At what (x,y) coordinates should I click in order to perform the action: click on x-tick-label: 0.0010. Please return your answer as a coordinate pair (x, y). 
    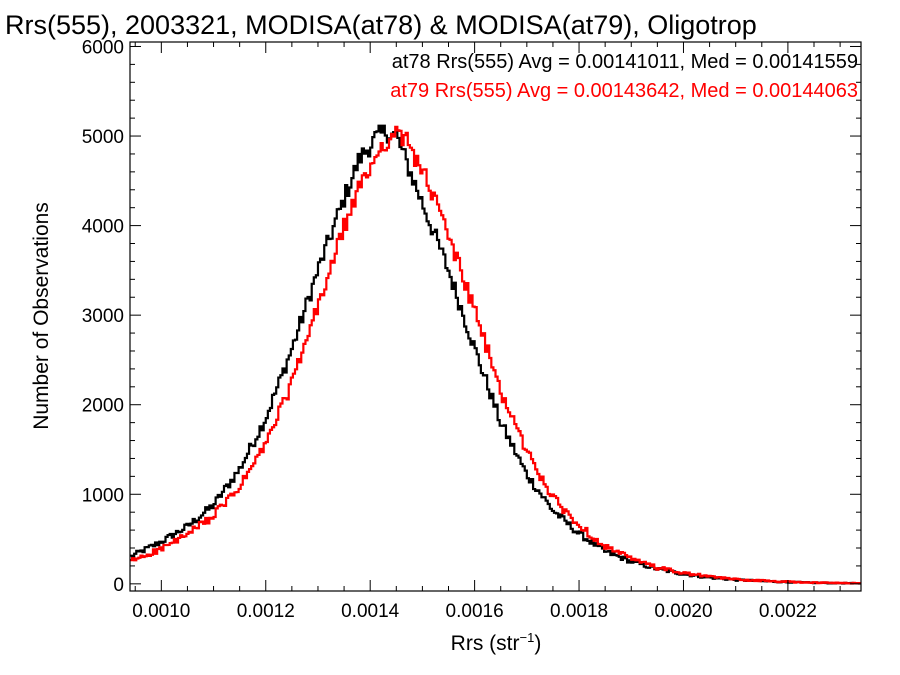
    Looking at the image, I should click on (161, 611).